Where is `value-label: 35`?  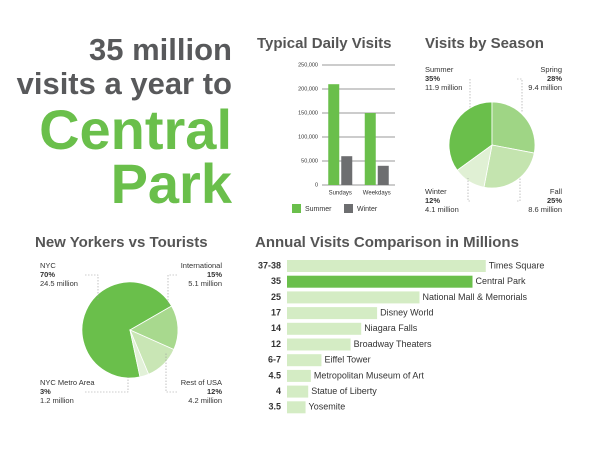
value-label: 35 is located at coordinates (276, 281).